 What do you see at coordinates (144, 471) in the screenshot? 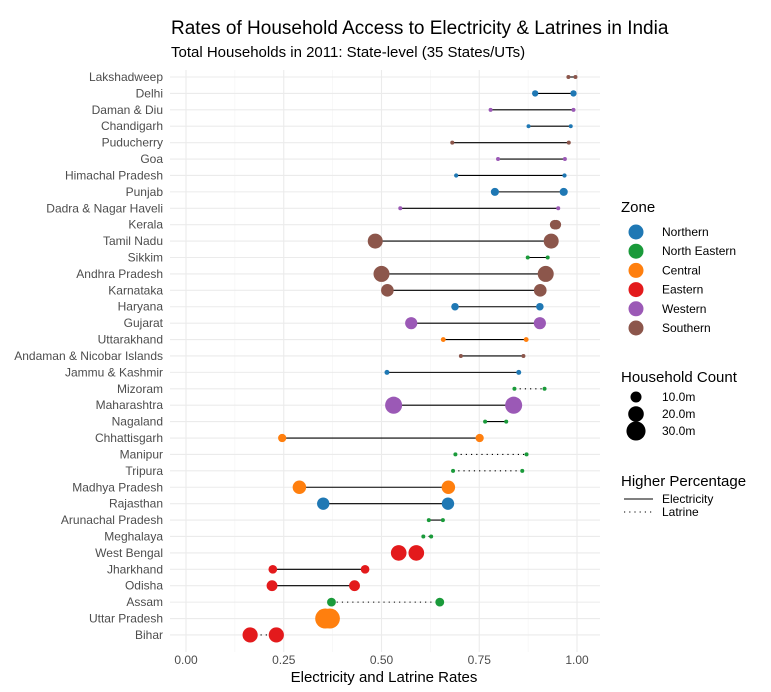
I see `y-tick-label: Tripura` at bounding box center [144, 471].